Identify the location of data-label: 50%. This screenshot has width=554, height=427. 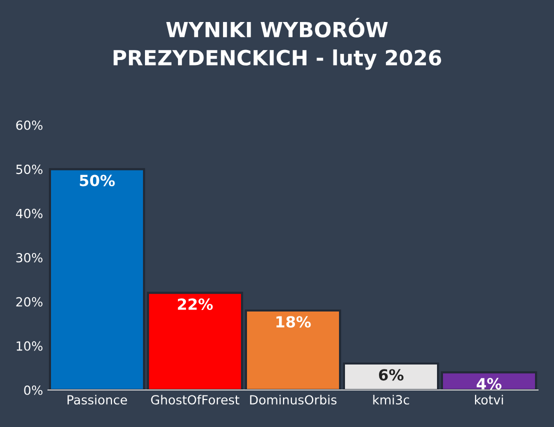
(97, 180).